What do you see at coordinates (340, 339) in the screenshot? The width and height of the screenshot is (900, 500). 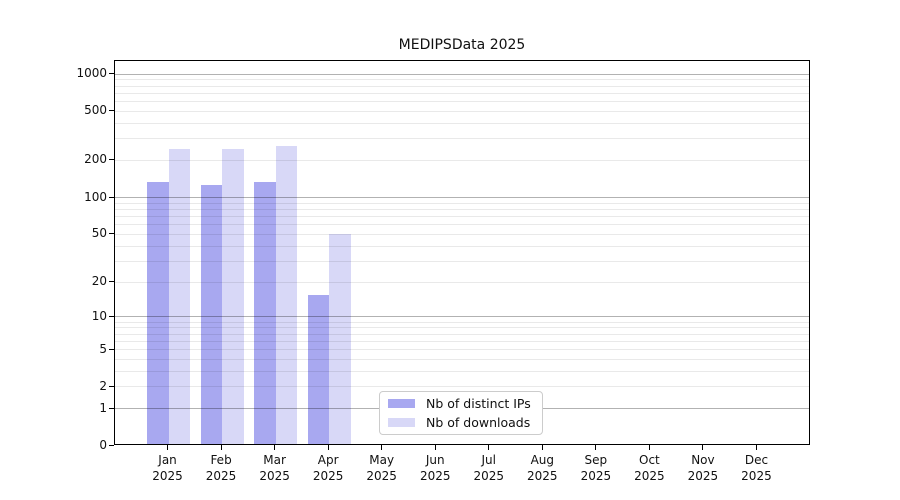 I see `bar-downloads-apr` at bounding box center [340, 339].